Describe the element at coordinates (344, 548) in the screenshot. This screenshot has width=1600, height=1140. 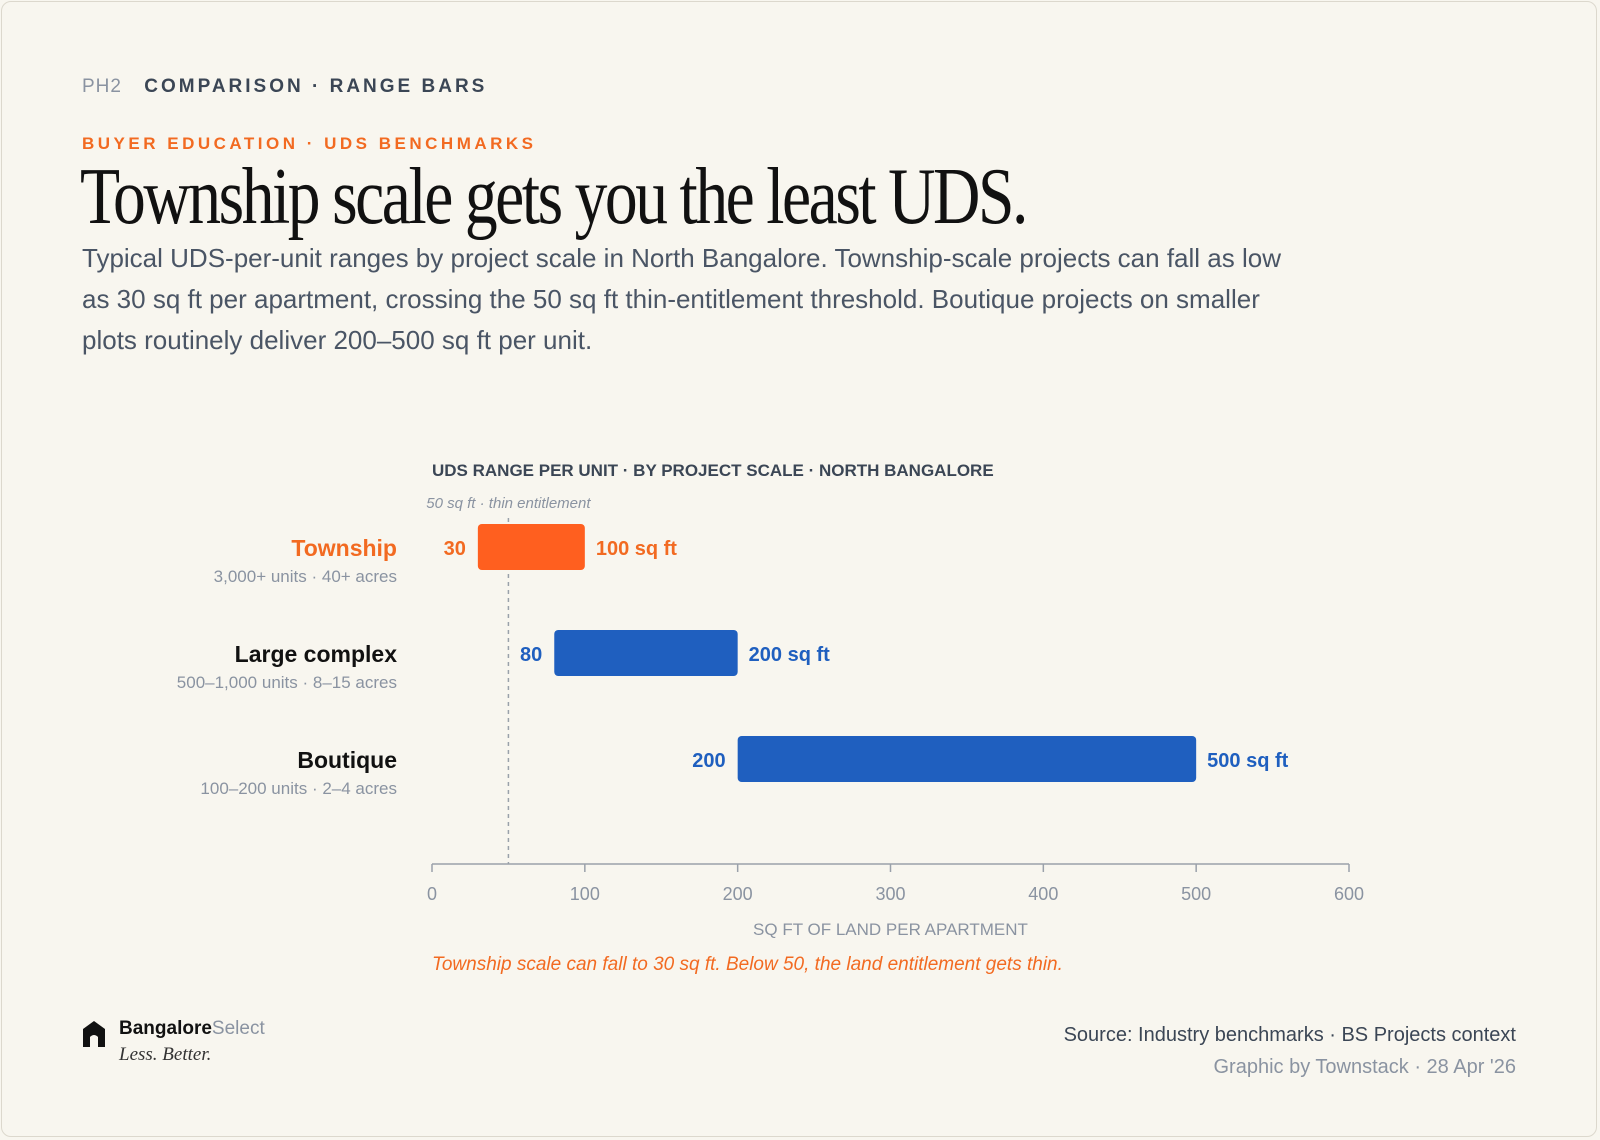
I see `category-label: Township` at that location.